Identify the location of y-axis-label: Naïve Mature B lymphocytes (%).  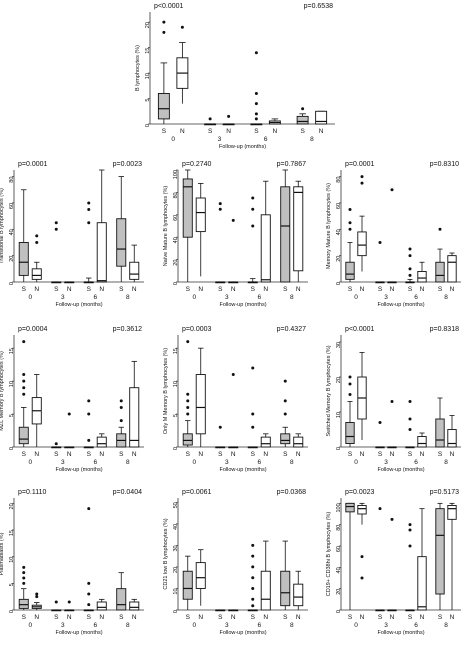
(166, 226).